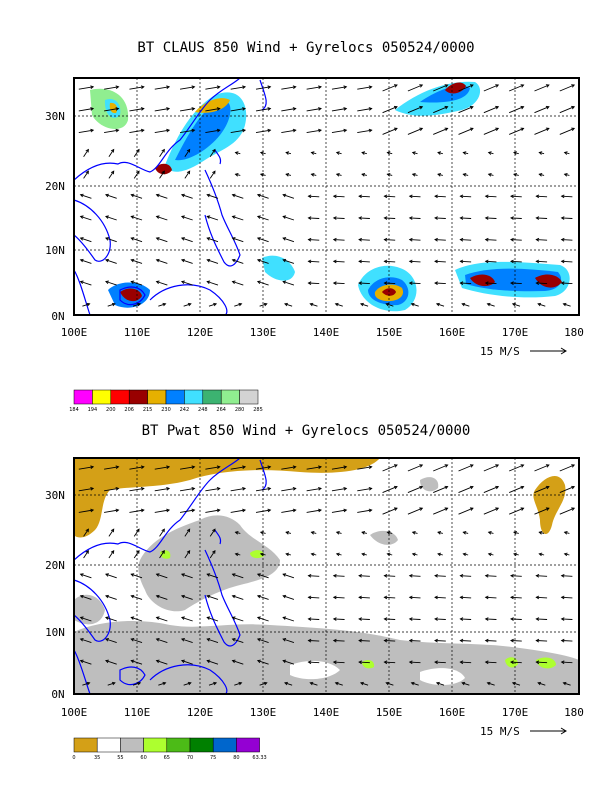 Image resolution: width=612 pixels, height=792 pixels. I want to click on x-tick: 120E, so click(200, 332).